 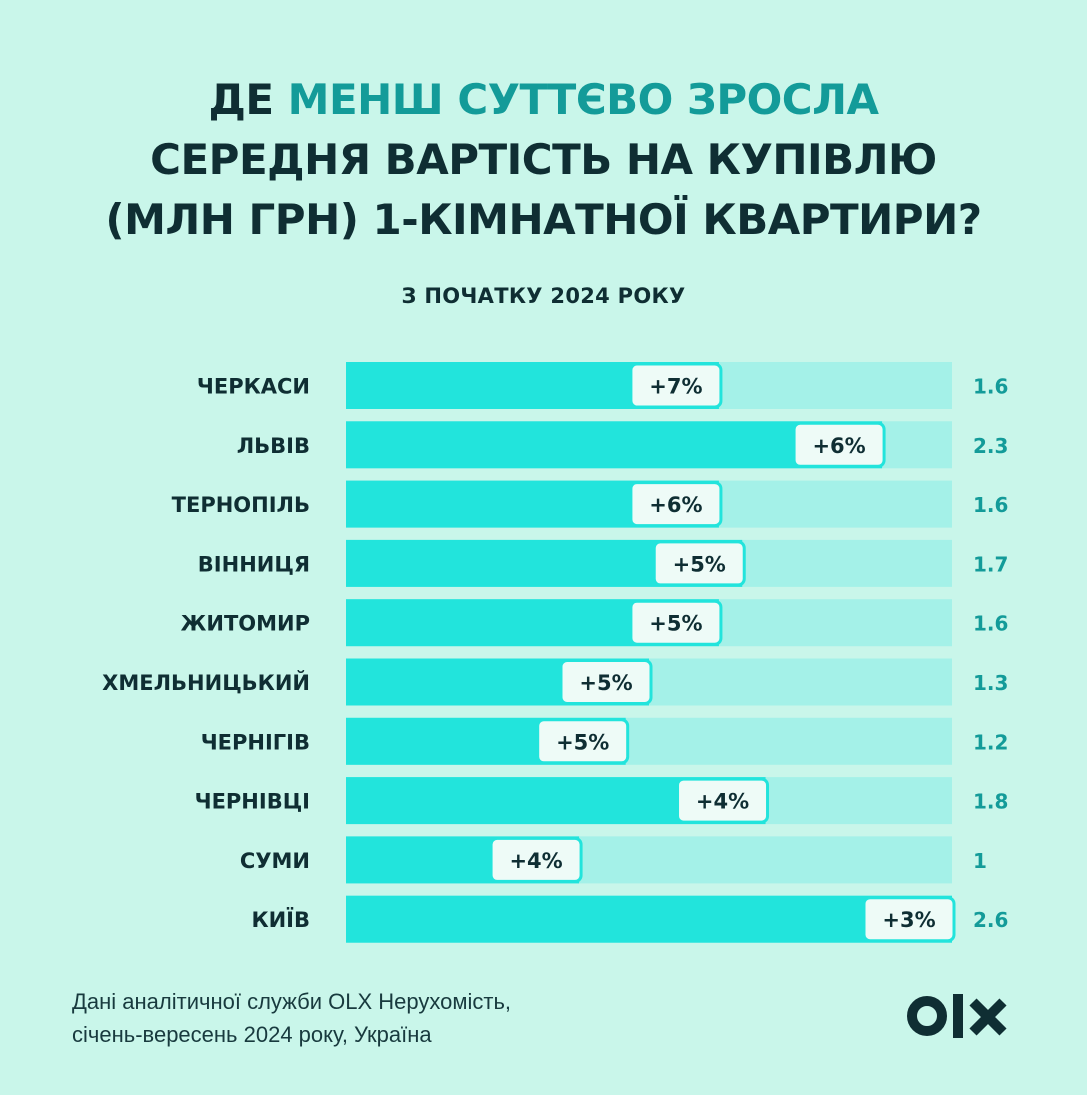 What do you see at coordinates (990, 802) in the screenshot?
I see `value-label: 1.8` at bounding box center [990, 802].